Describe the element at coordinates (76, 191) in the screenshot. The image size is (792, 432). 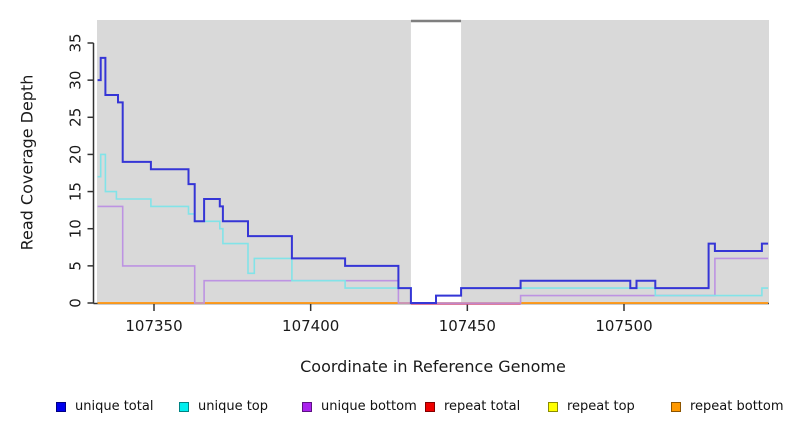
I see `y-tick-label: 15` at that location.